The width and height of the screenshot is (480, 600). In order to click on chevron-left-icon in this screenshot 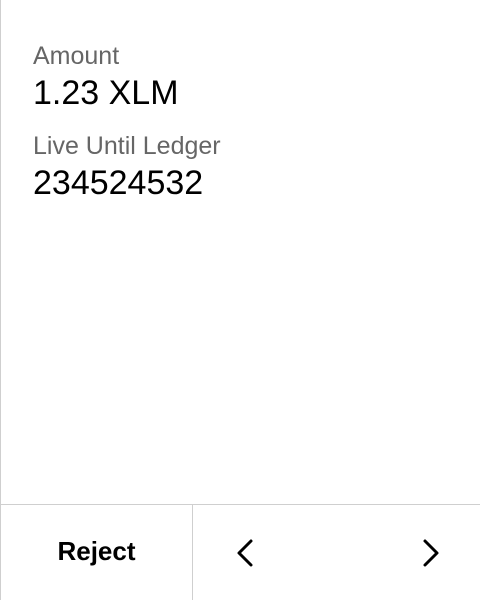, I will do `click(245, 552)`.